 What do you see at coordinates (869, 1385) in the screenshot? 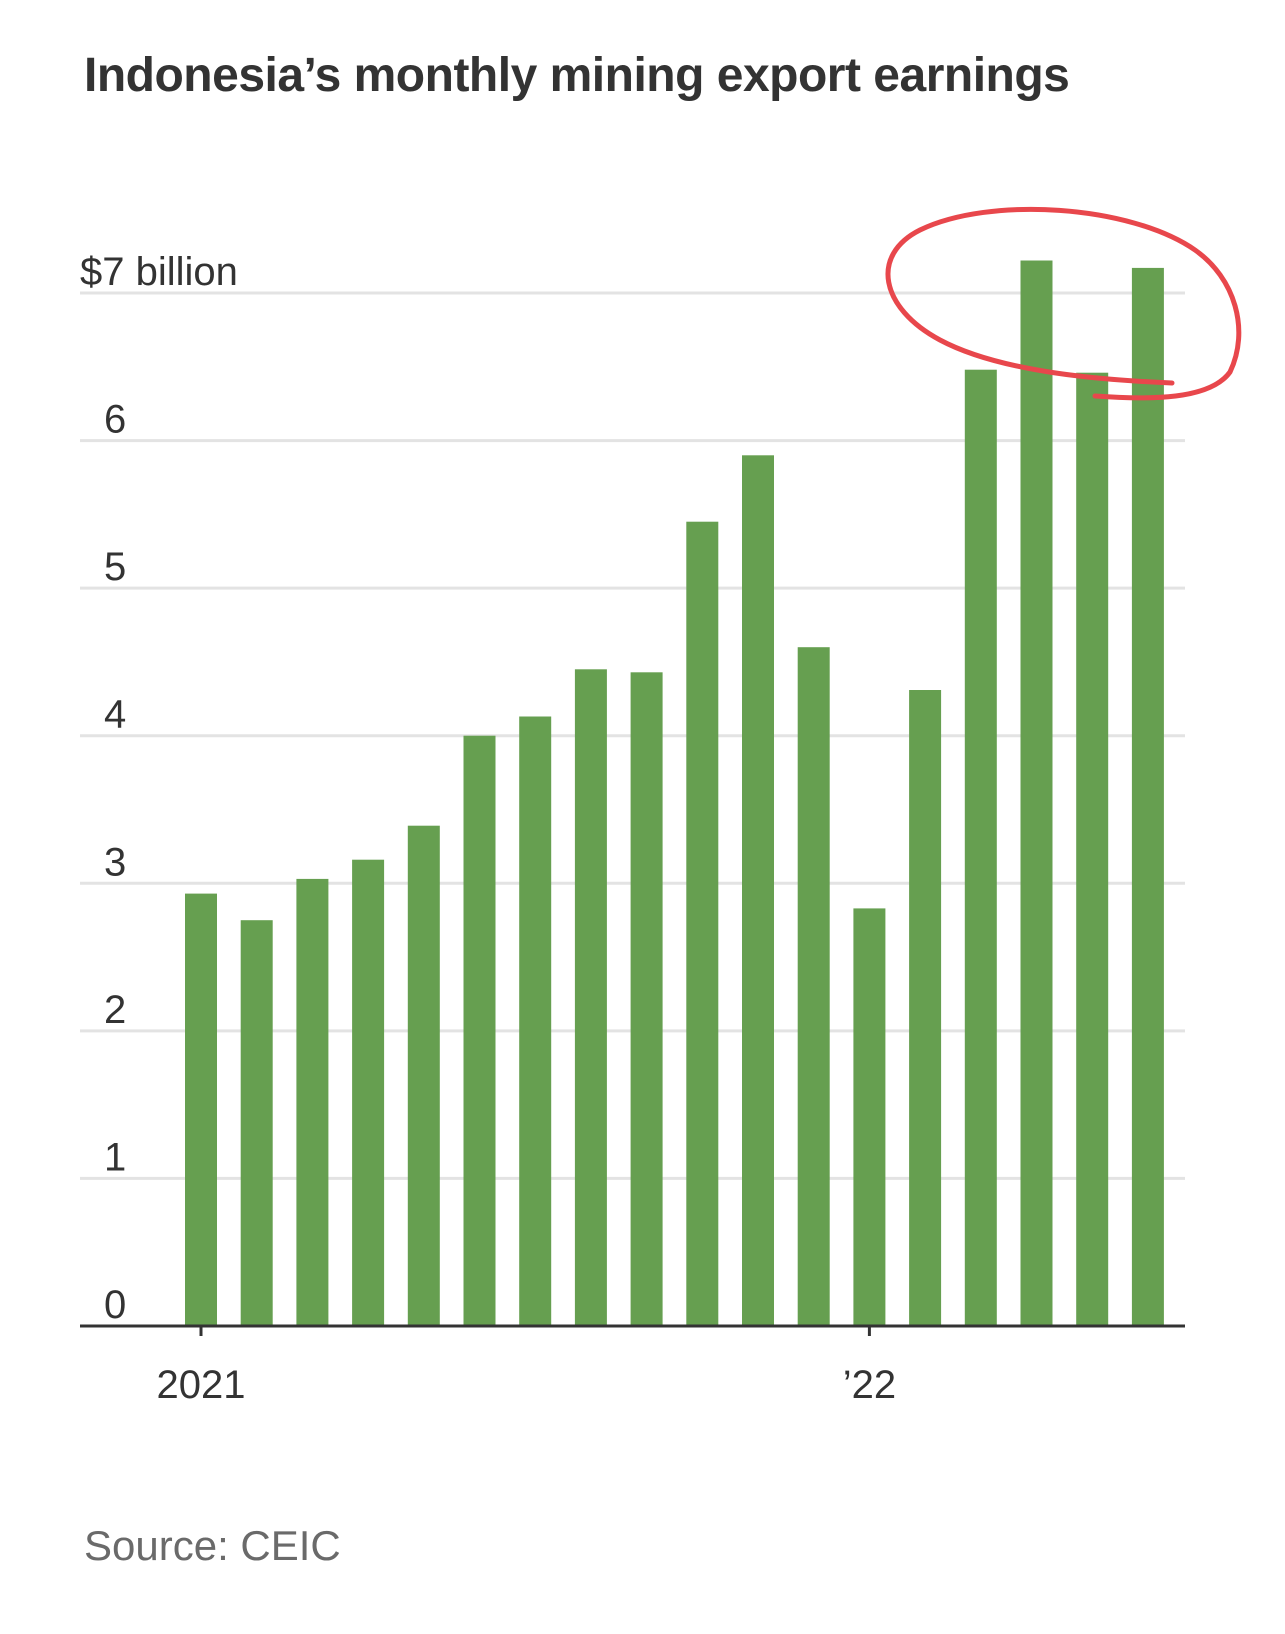
I see `x-tick-label: ’22` at bounding box center [869, 1385].